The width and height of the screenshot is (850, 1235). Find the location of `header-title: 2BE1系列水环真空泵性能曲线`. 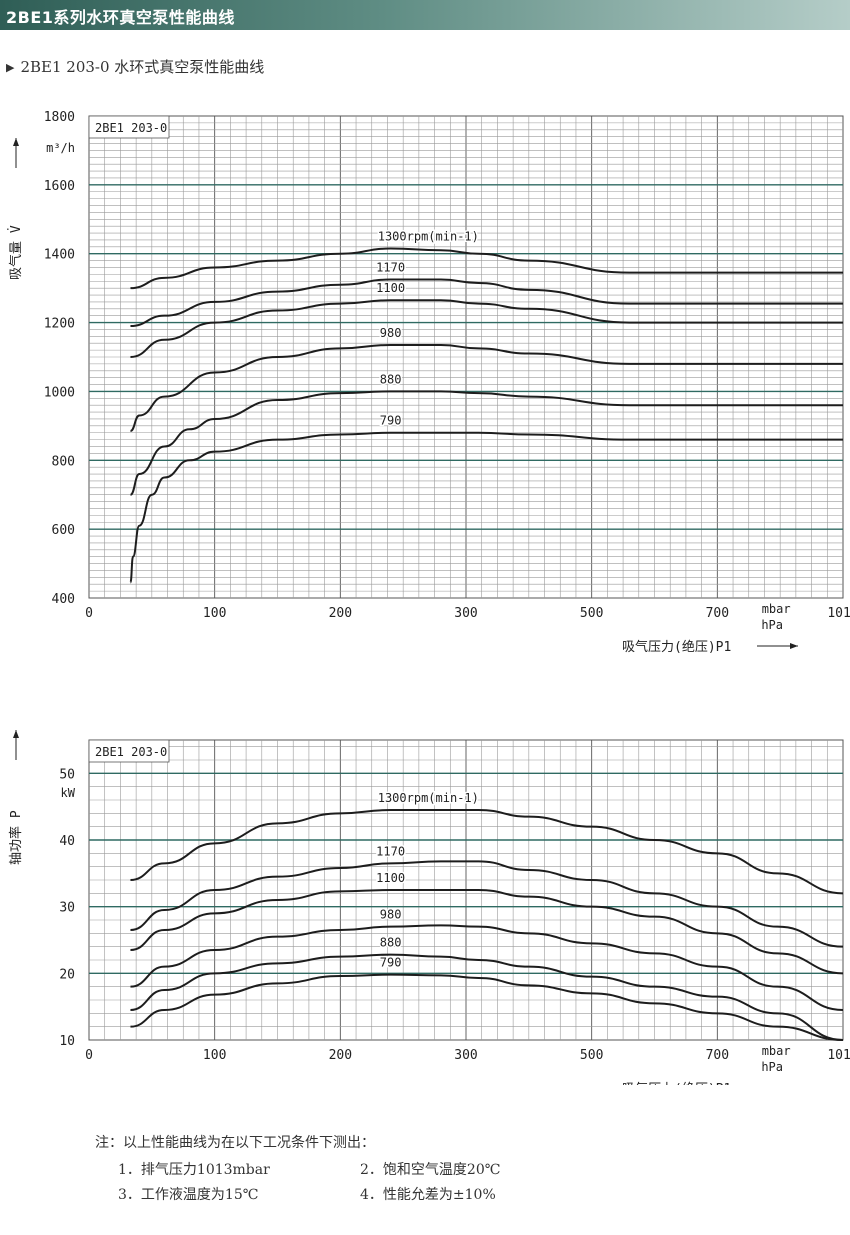

header-title: 2BE1系列水环真空泵性能曲线 is located at coordinates (120, 17).